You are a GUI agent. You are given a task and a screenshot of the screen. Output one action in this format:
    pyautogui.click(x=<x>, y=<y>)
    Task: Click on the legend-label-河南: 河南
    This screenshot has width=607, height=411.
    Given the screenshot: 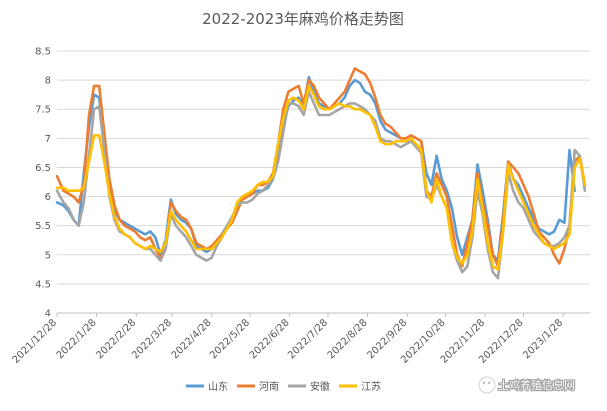 What is the action you would take?
    pyautogui.click(x=269, y=386)
    